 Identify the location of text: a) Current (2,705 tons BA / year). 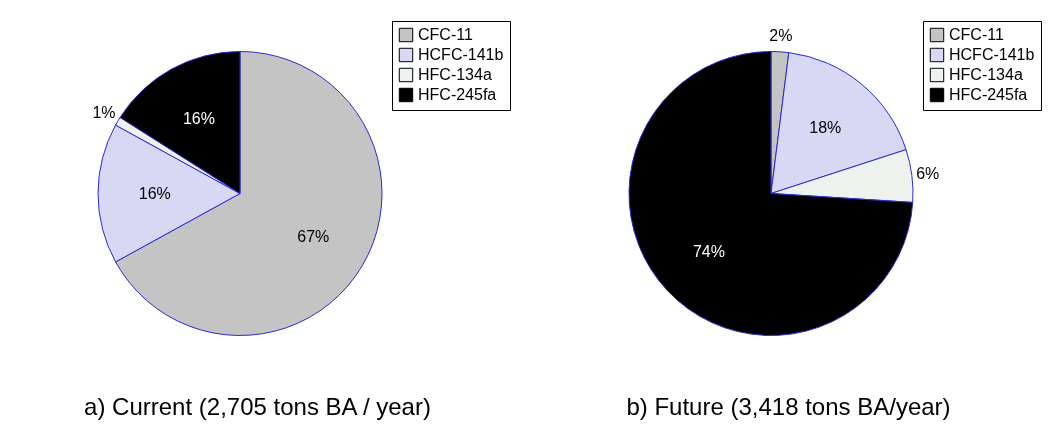
(257, 406).